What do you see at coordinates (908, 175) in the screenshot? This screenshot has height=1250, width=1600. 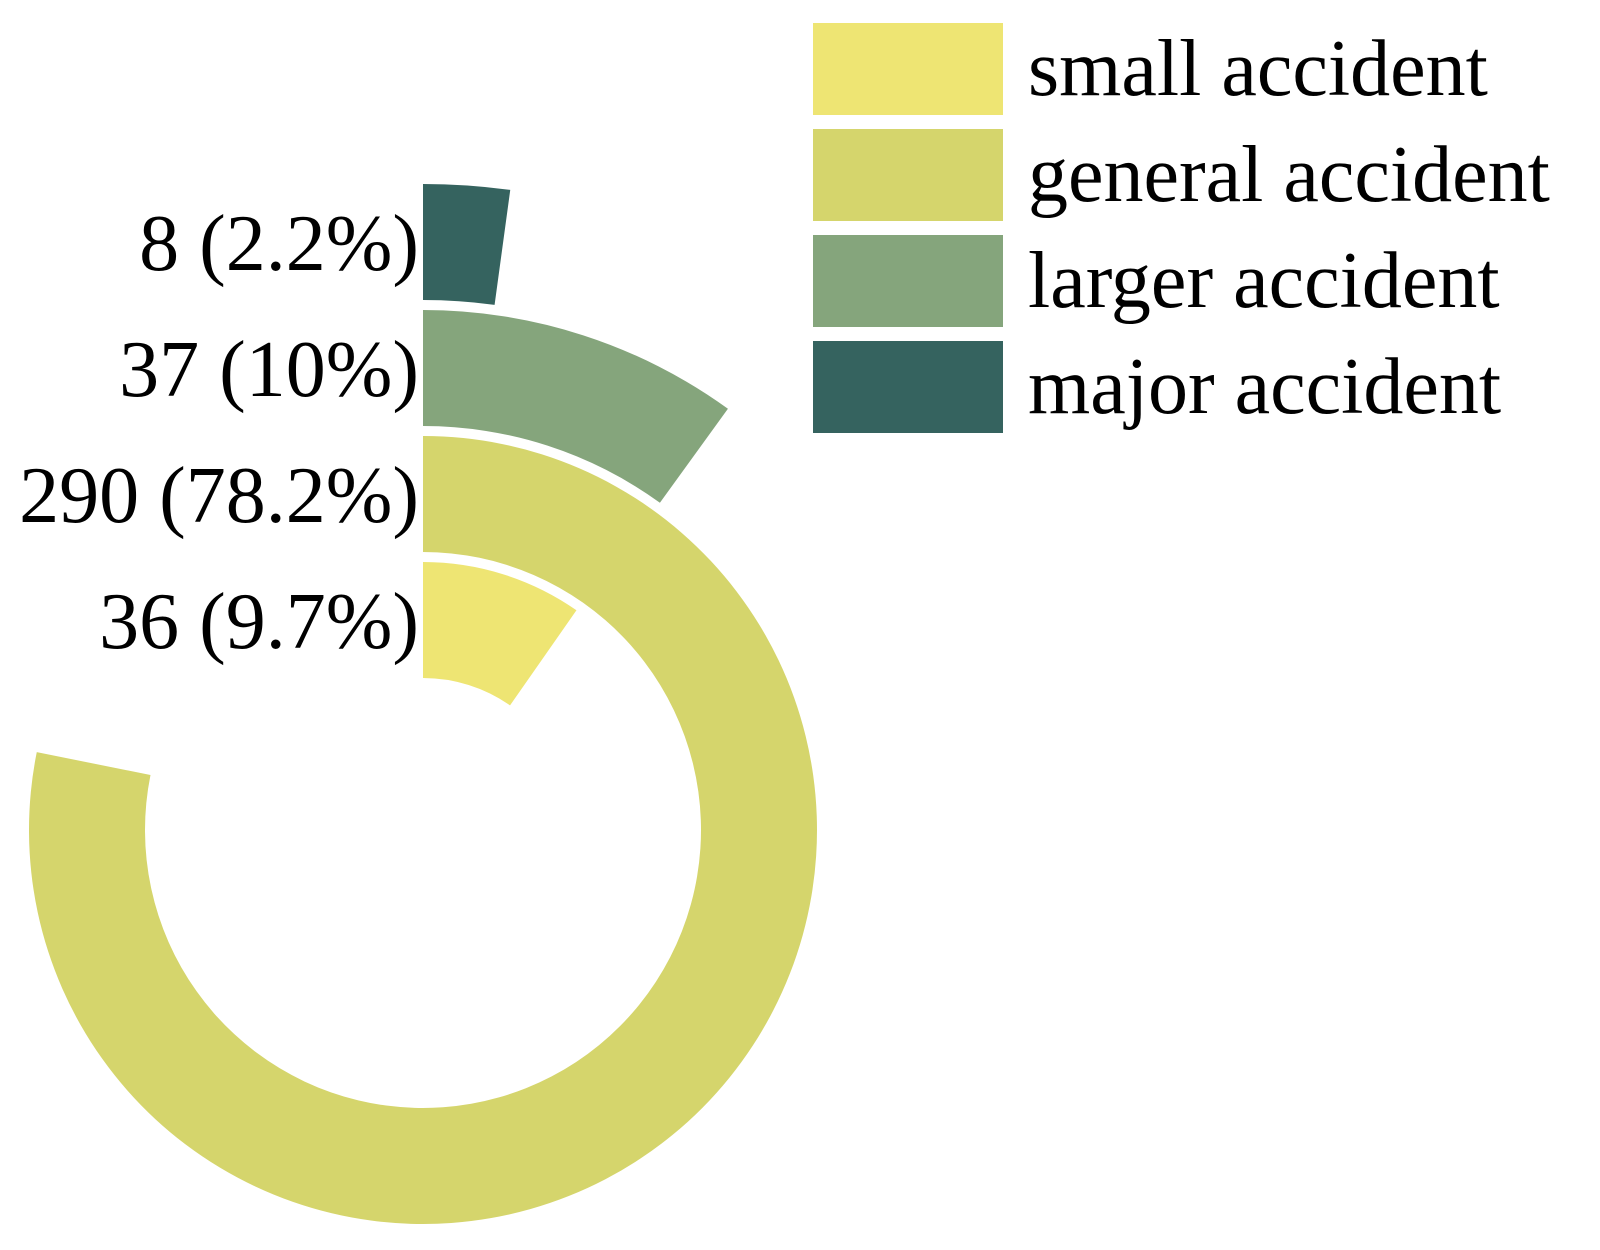 I see `legend-swatch-general-accident` at bounding box center [908, 175].